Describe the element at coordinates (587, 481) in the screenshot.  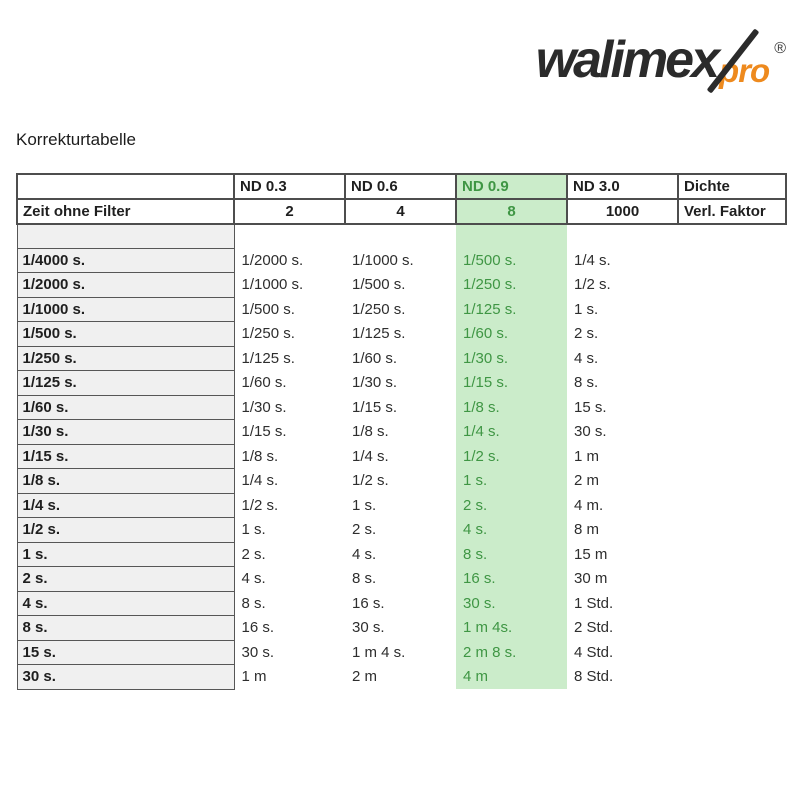
I see `value-cell: 2 m` at that location.